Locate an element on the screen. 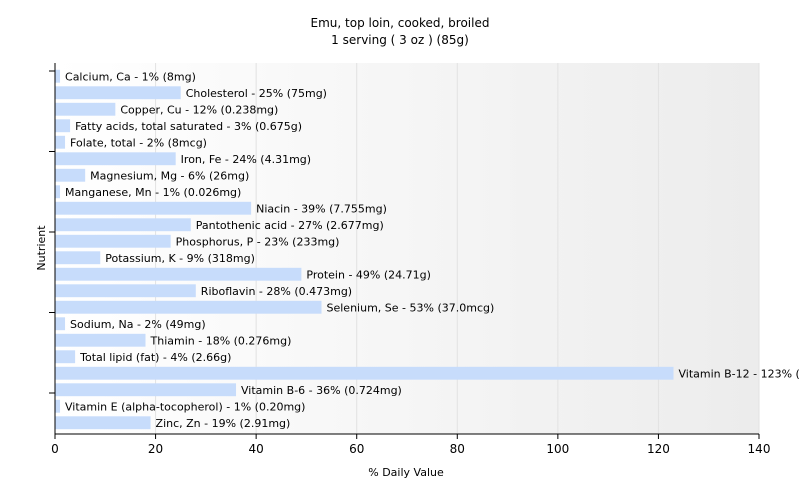 The height and width of the screenshot is (500, 800). bar-label: Magnesium, Mg - 6% (26mg) is located at coordinates (169, 175).